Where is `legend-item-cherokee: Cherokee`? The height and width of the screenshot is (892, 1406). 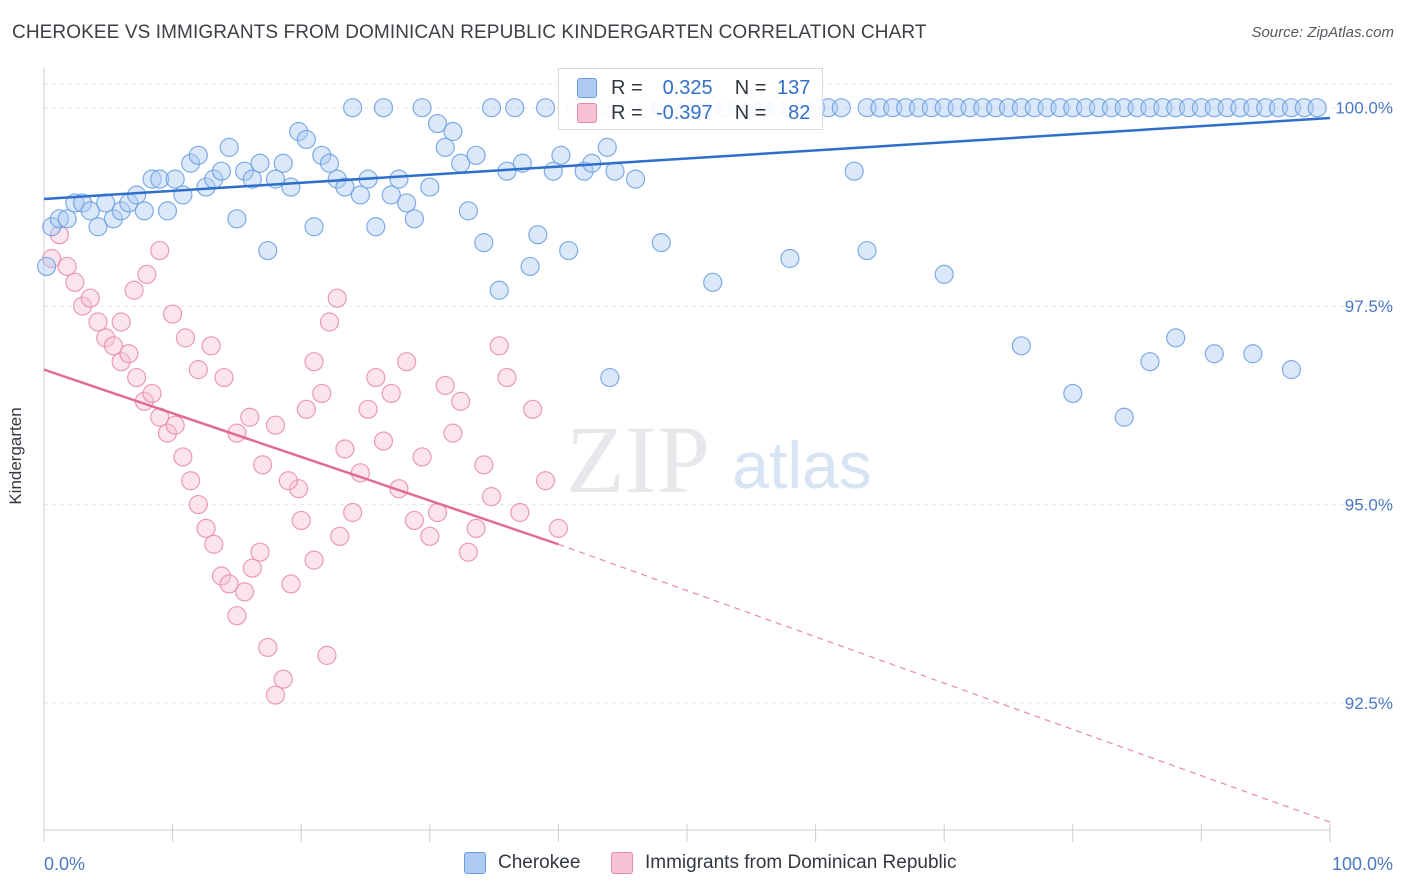 legend-item-cherokee: Cherokee is located at coordinates (522, 863).